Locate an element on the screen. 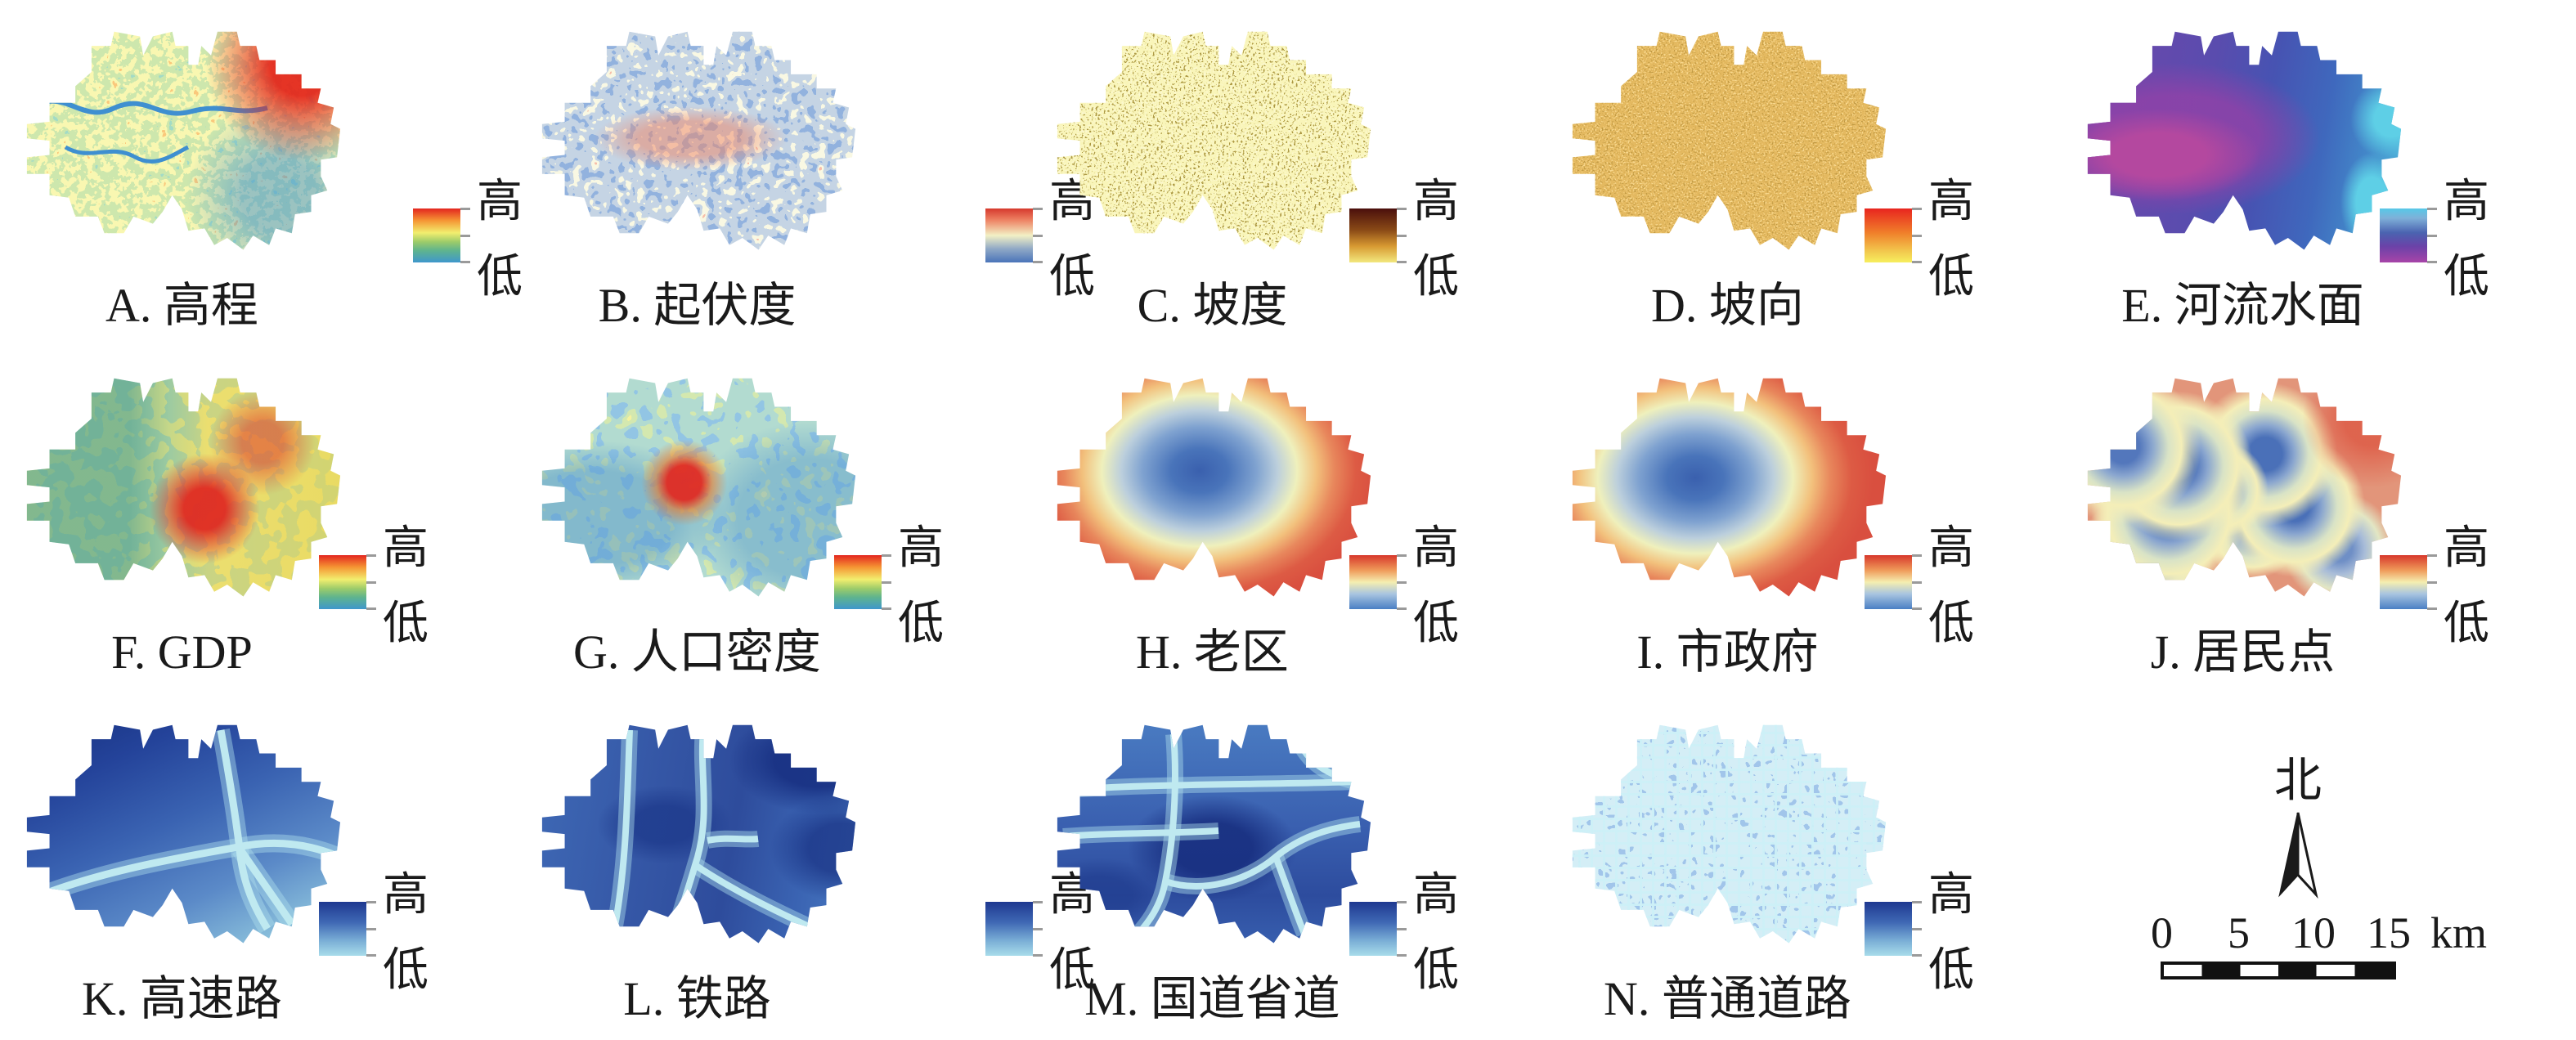  panel-gdp: 高 低 F. GDP is located at coordinates (258, 520).